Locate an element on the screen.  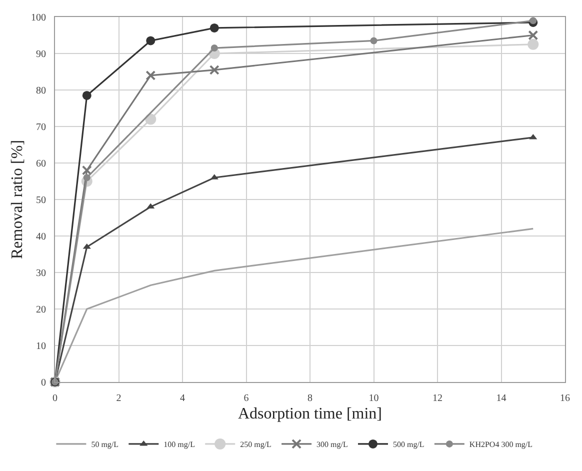
x-tick-label: 4 is located at coordinates (182, 398).